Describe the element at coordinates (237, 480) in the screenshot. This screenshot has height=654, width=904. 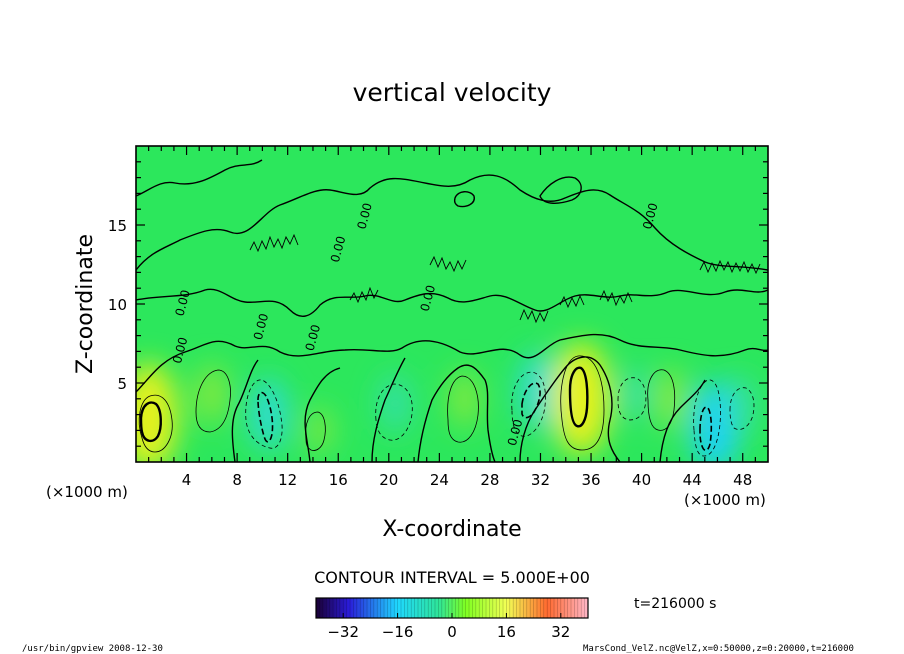
I see `x-tick-label: 8` at that location.